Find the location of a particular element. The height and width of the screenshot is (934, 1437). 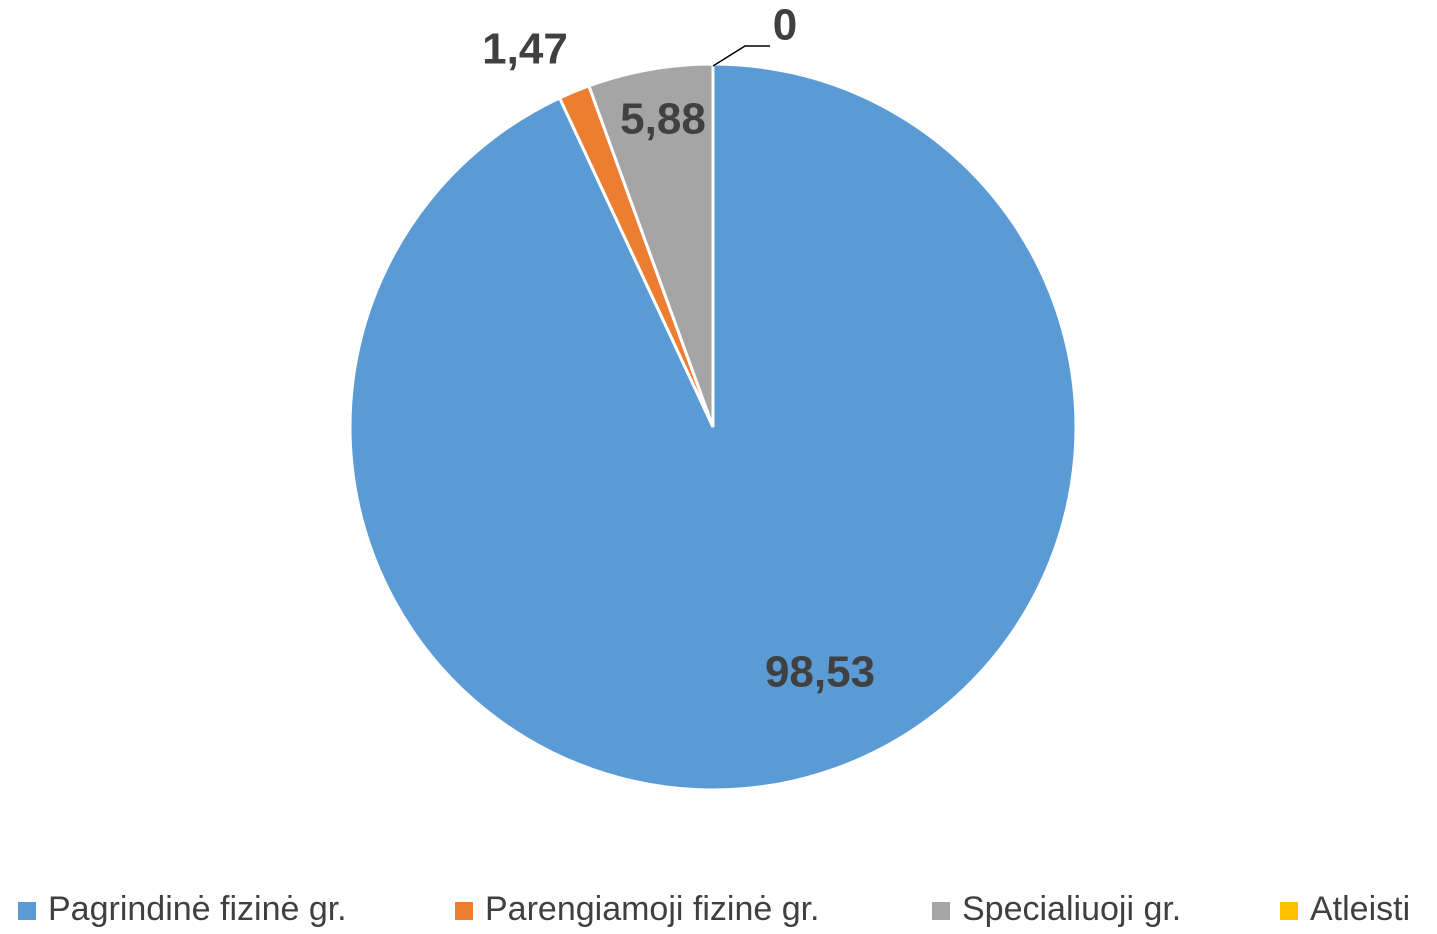

data-label: 1,47 is located at coordinates (525, 49).